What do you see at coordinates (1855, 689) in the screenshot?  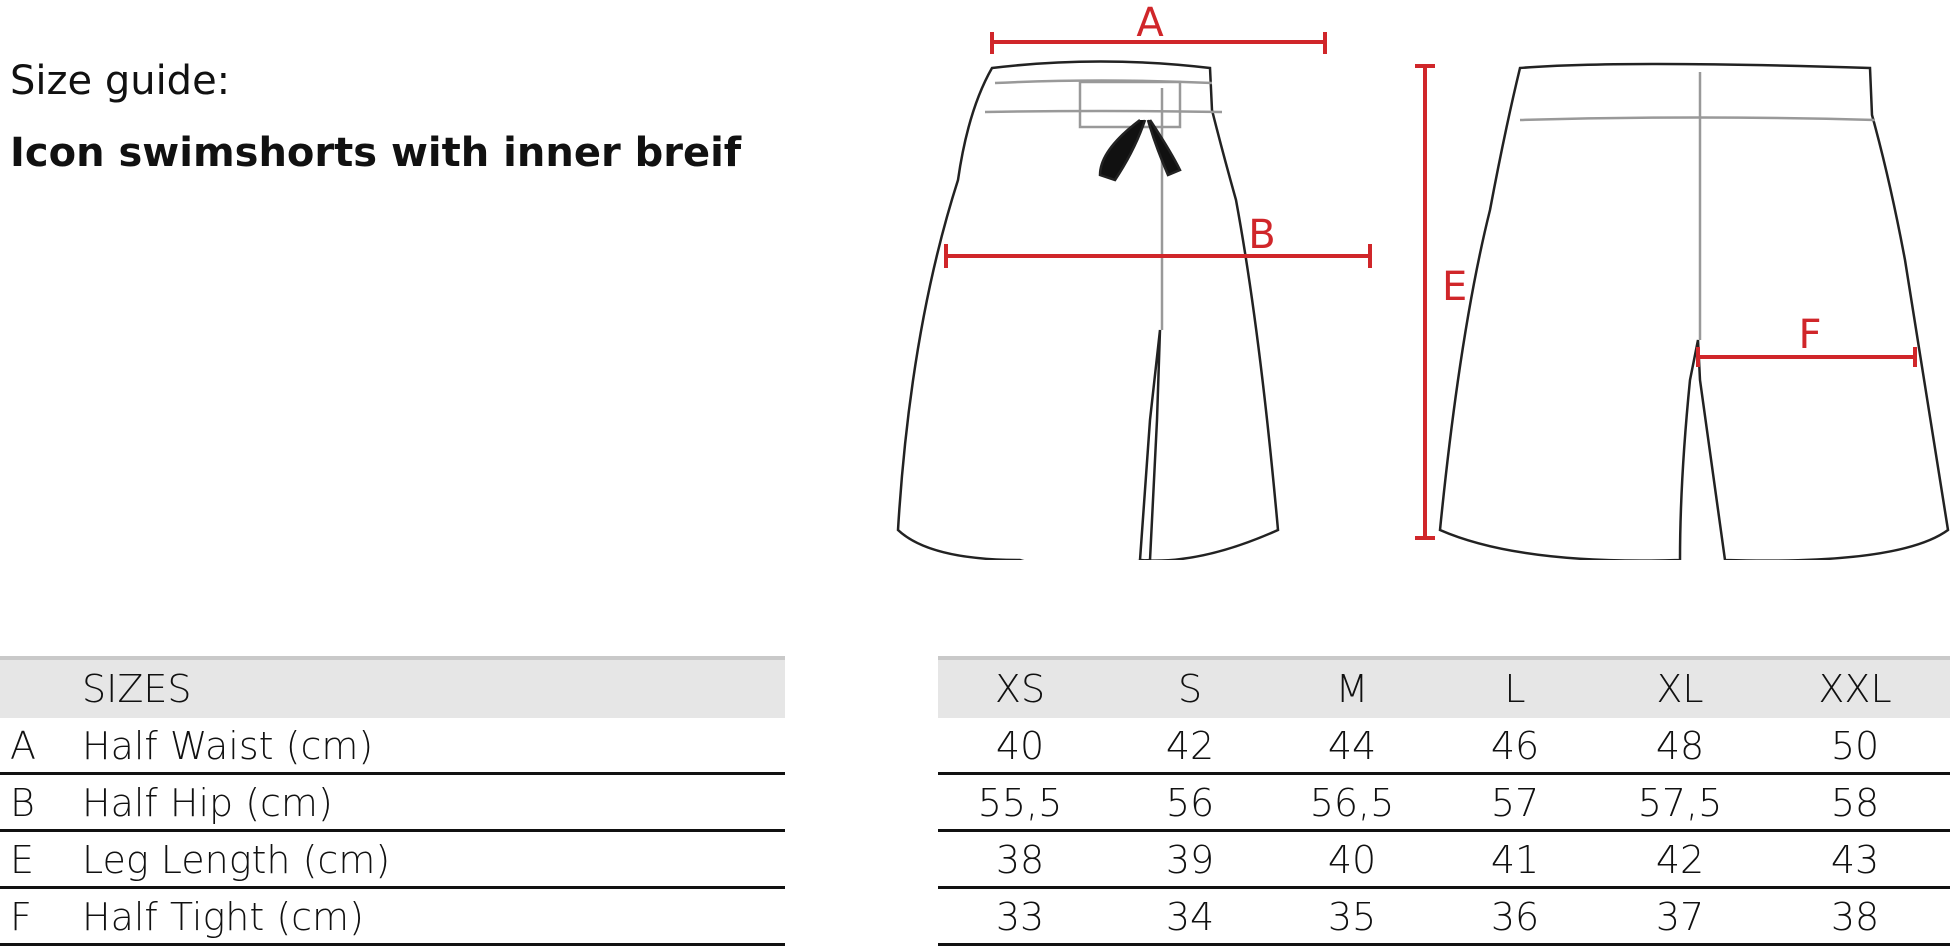 I see `size-header: XXL` at bounding box center [1855, 689].